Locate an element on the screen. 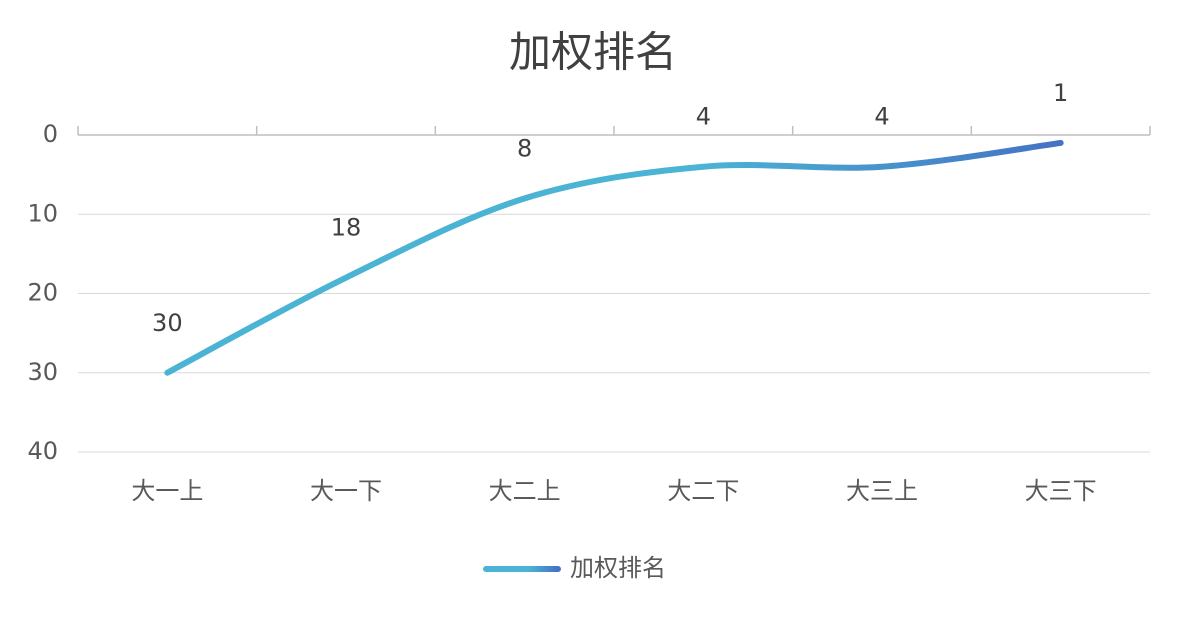  data-label: 18 is located at coordinates (346, 228).